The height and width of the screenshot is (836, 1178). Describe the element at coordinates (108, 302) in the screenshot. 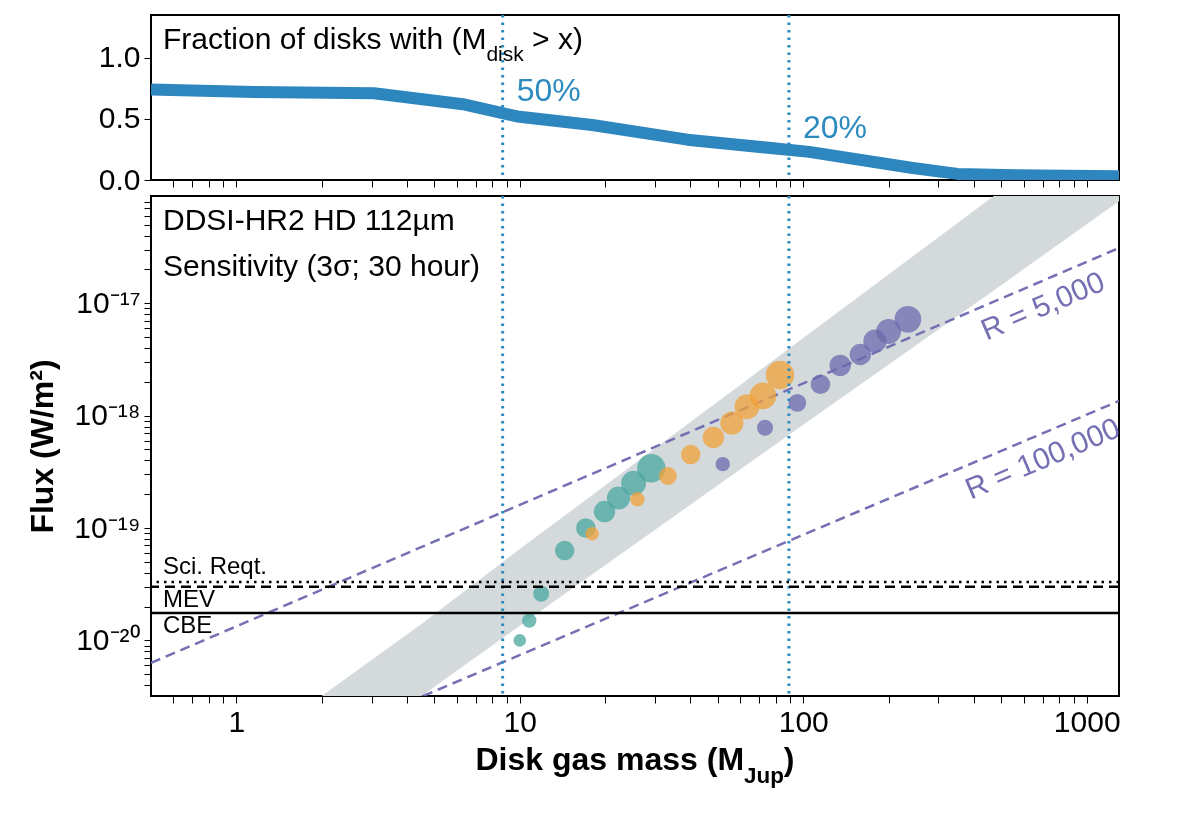

I see `y-tick-label: 10⁻¹⁷` at that location.